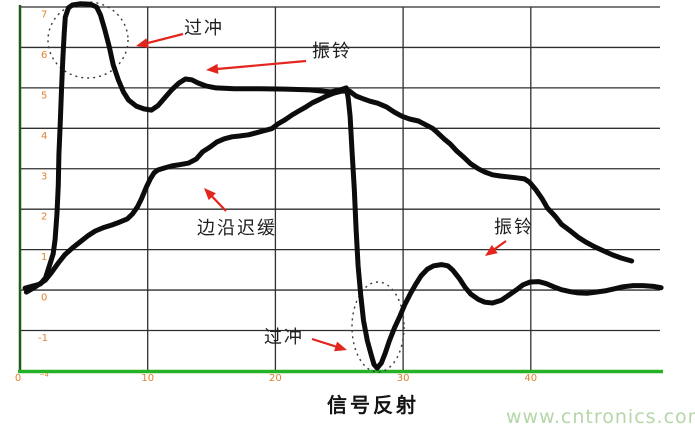  I want to click on annotation-arrowhead-overshoot-top, so click(142, 43).